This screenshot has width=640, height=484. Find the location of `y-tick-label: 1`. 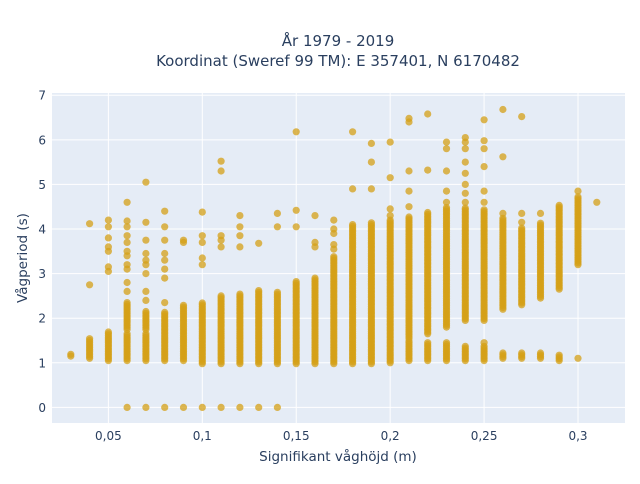

y-tick-label: 1 is located at coordinates (42, 363).